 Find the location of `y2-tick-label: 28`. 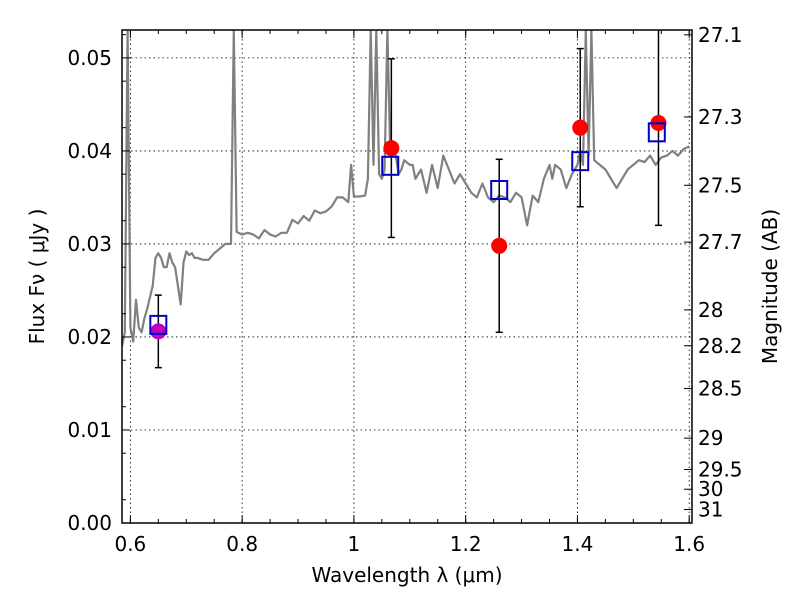

y2-tick-label: 28 is located at coordinates (710, 310).